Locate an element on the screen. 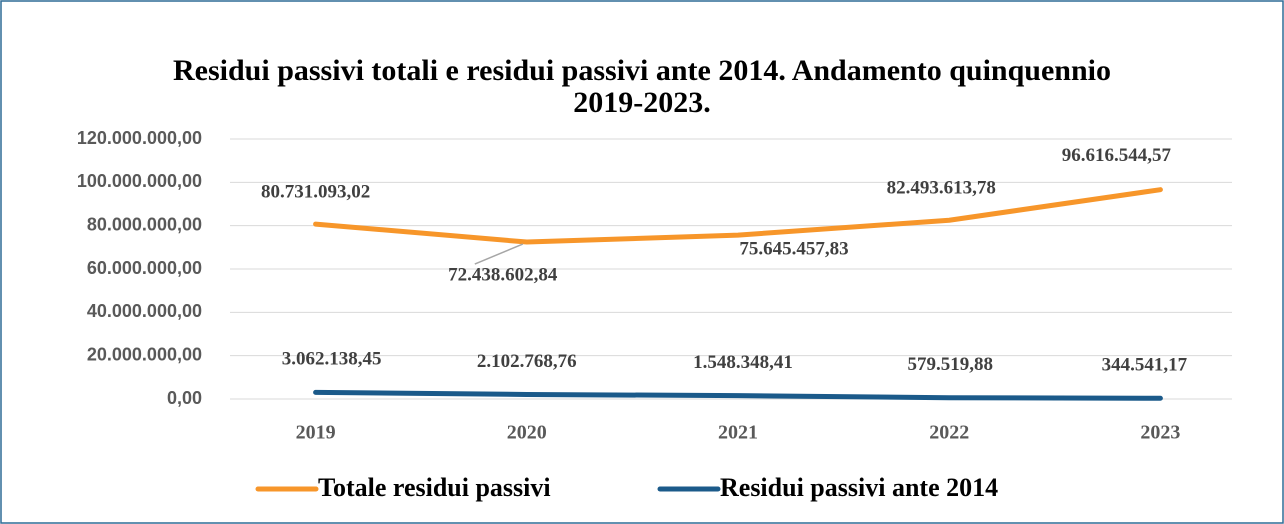 Image resolution: width=1284 pixels, height=524 pixels. y-tick-label: 60.000.000,00 is located at coordinates (144, 268).